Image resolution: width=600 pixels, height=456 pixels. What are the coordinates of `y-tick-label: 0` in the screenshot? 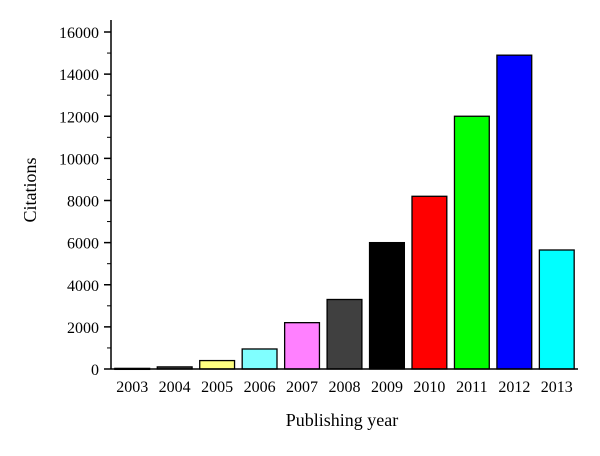 It's located at (95, 370).